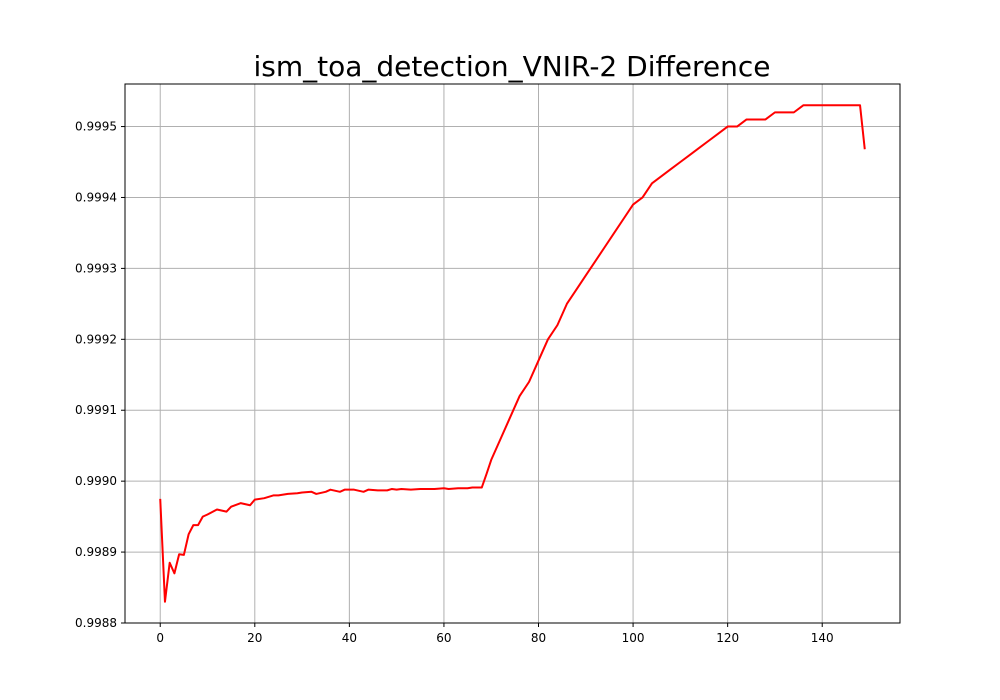 The width and height of the screenshot is (1000, 700). I want to click on y-tick-label: 0.9994, so click(96, 197).